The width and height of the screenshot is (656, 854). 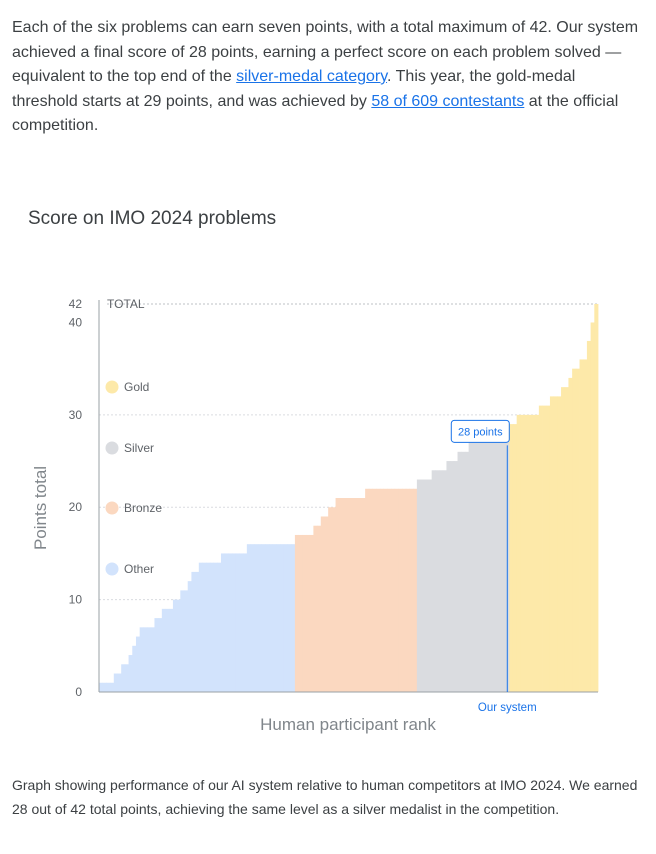 What do you see at coordinates (112, 448) in the screenshot?
I see `legend-silver-swatch` at bounding box center [112, 448].